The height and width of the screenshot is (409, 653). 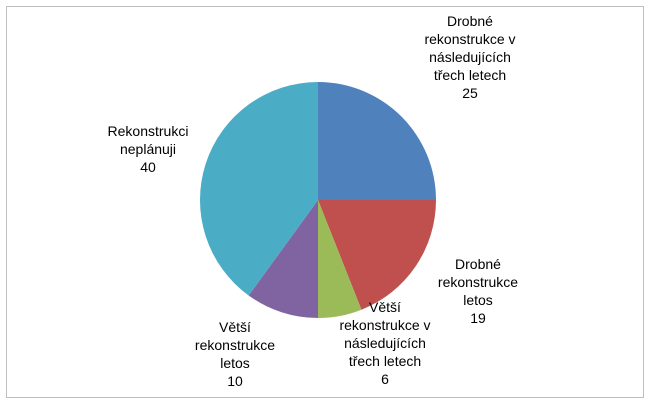 I want to click on category-label: Rekonstrukci neplánuji, so click(x=148, y=140).